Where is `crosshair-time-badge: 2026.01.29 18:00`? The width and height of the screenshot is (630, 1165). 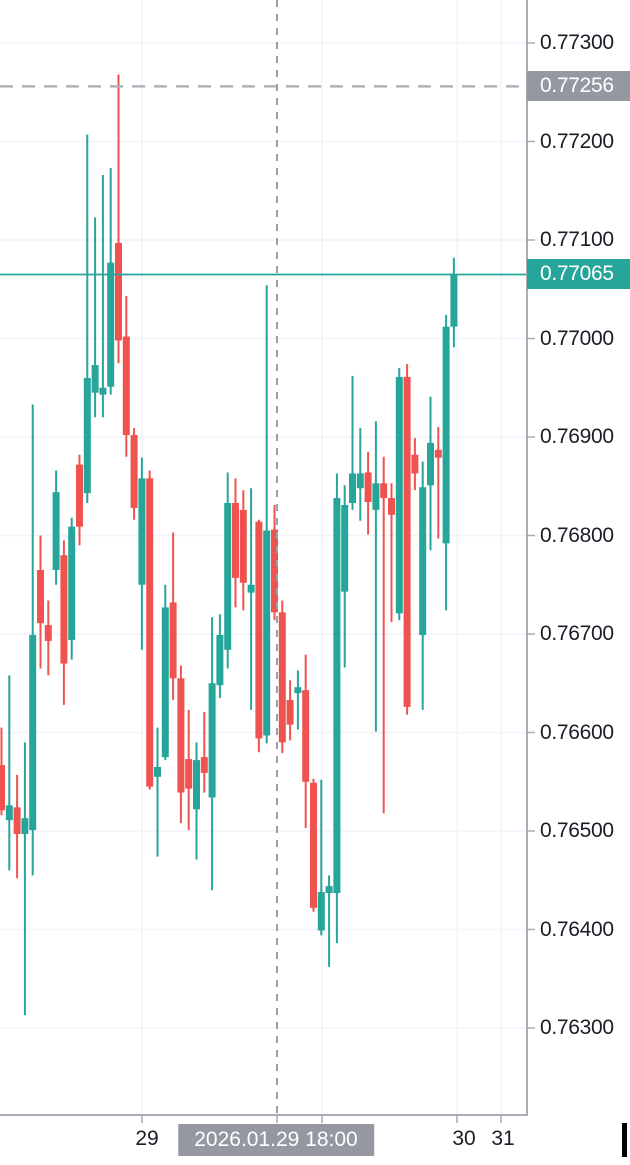
crosshair-time-badge: 2026.01.29 18:00 is located at coordinates (276, 1140).